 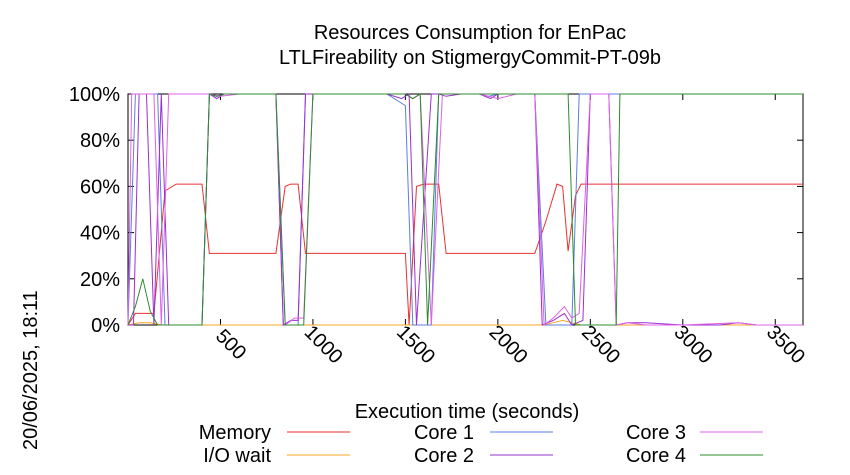 I want to click on y-tick-label: 80%, so click(x=100, y=141).